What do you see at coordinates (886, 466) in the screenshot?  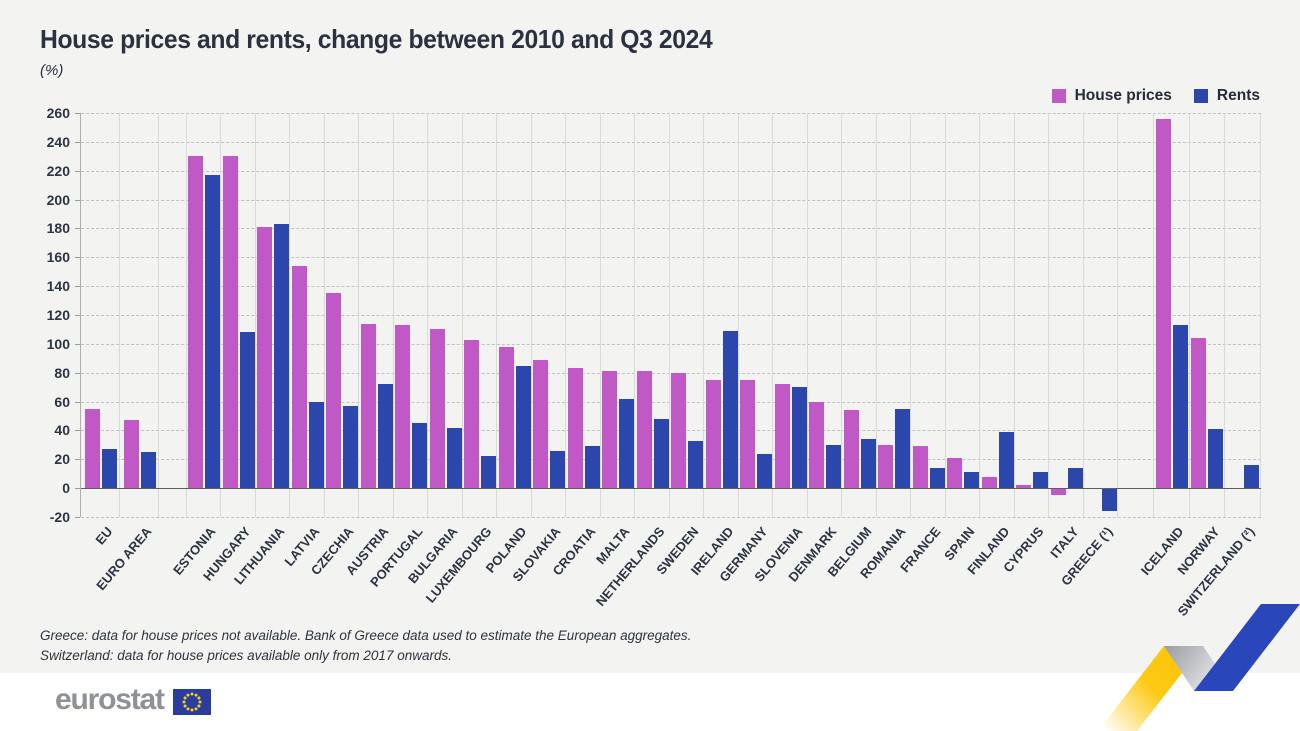 I see `bar-house-prices-romania` at bounding box center [886, 466].